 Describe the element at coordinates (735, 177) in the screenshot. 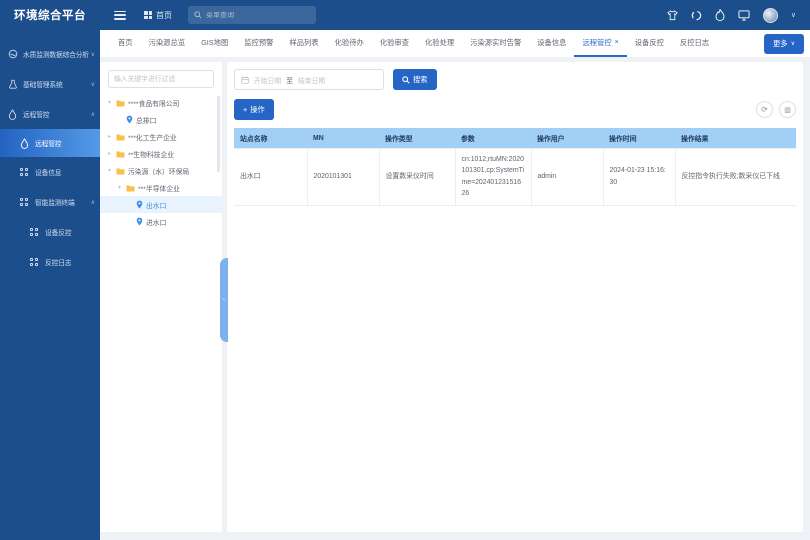

I see `cell-operation-result: 反控指令执行失败;数采仪已下线` at that location.